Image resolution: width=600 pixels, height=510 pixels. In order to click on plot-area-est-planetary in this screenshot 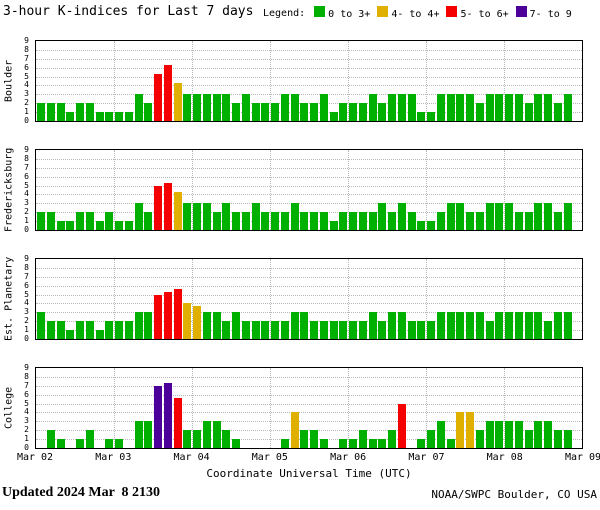, I will do `click(309, 299)`.